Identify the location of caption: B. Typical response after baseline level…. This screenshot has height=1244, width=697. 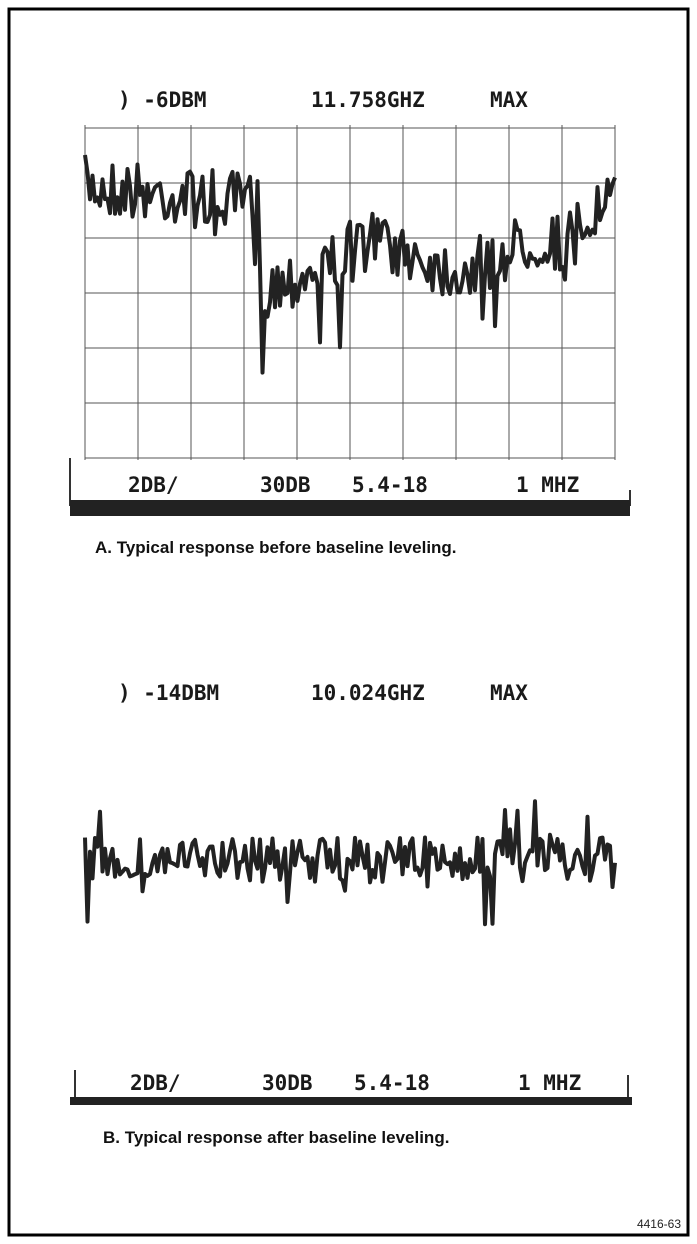
(276, 1137).